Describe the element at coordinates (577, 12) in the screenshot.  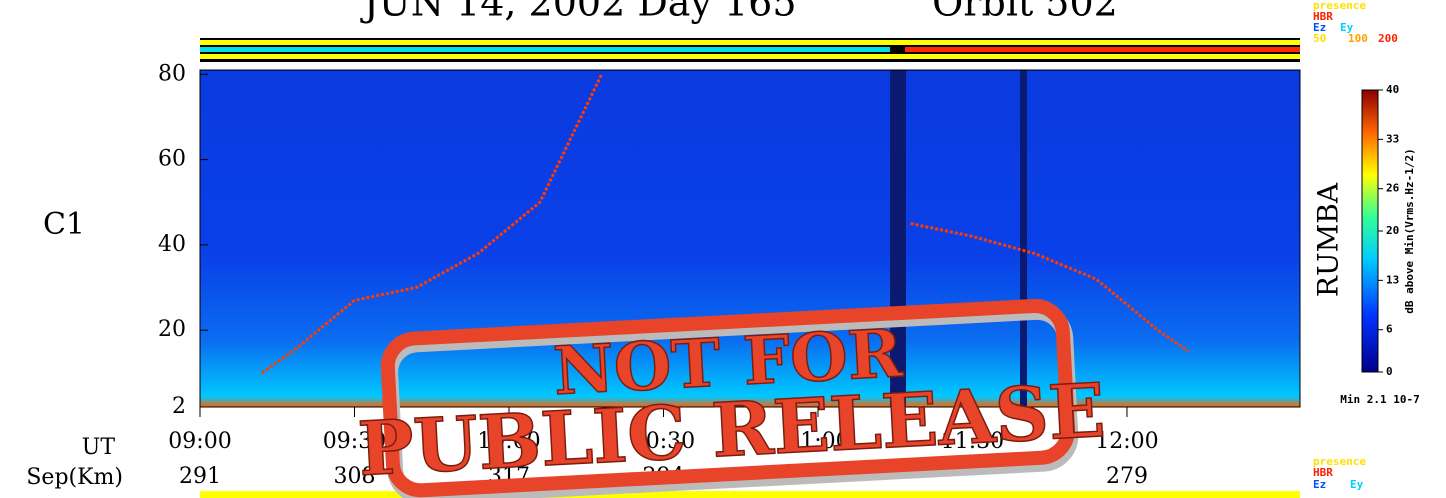
I see `title: JUN 14, 2002 Day 165` at that location.